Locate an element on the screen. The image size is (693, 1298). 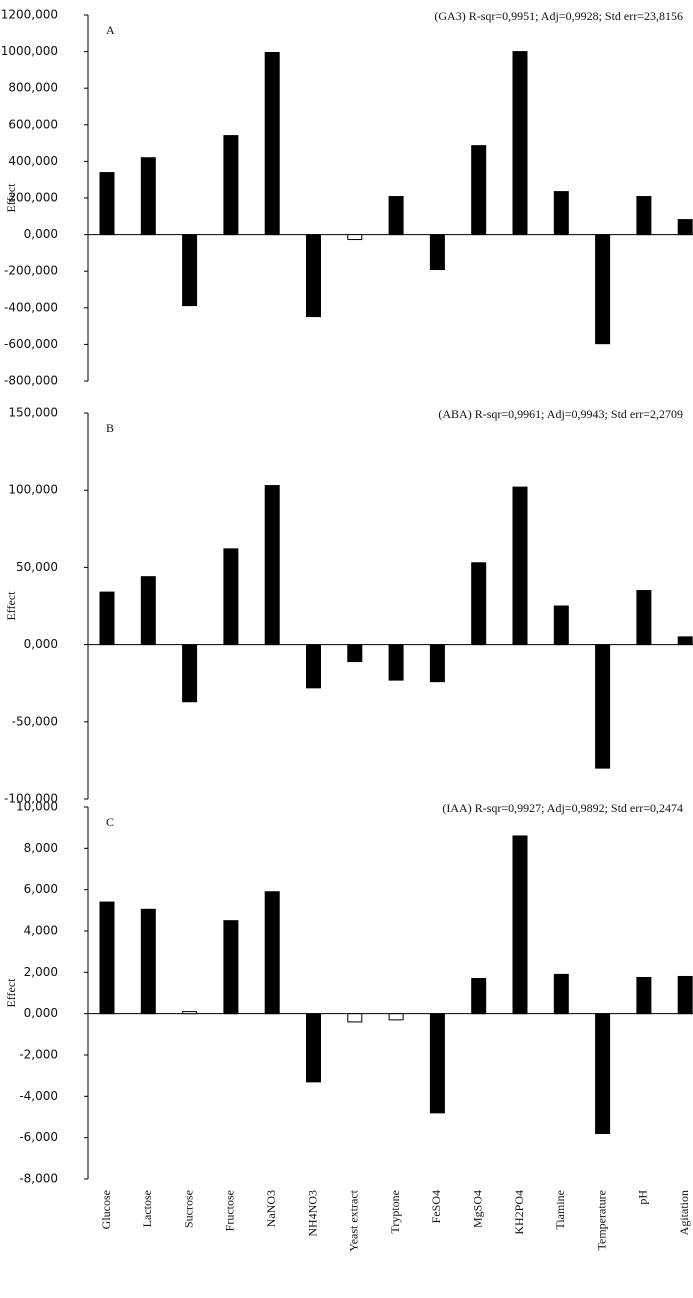
x-tick-label: Glucose is located at coordinates (106, 1209).